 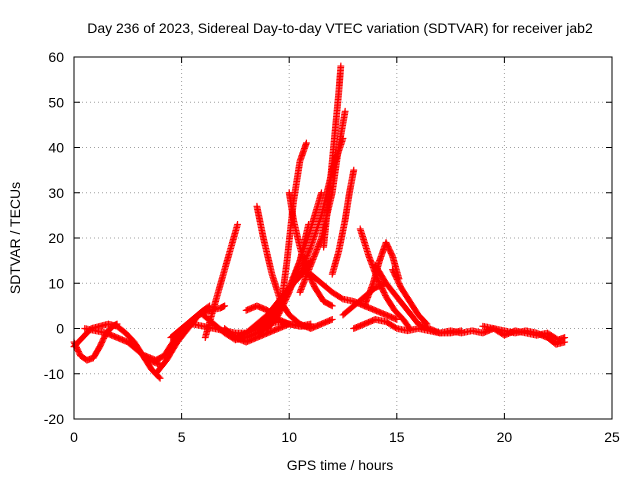 I want to click on x-tick-label: 15, so click(x=397, y=437).